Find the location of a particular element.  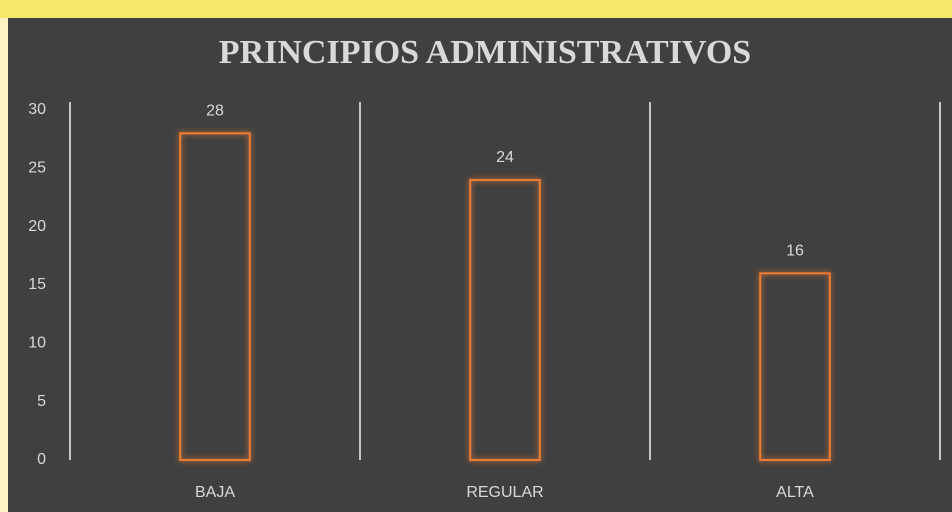

data-label: 24 is located at coordinates (505, 157).